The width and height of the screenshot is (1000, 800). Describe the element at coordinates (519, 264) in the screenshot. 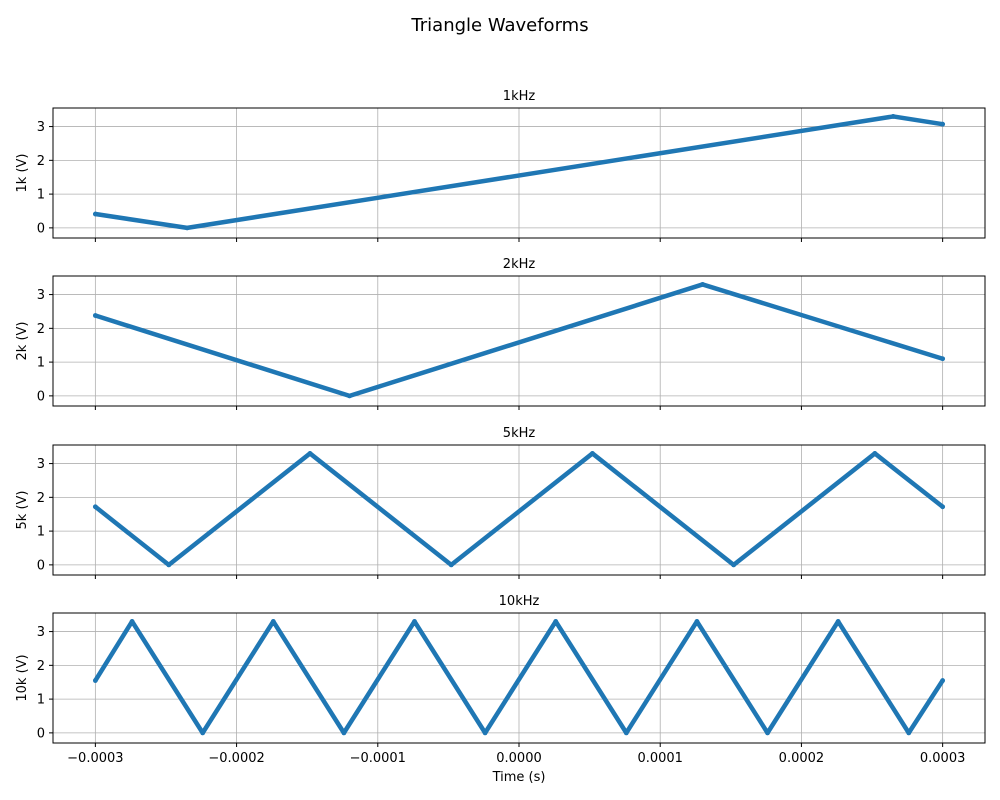

I see `subplot-title: 2kHz` at that location.